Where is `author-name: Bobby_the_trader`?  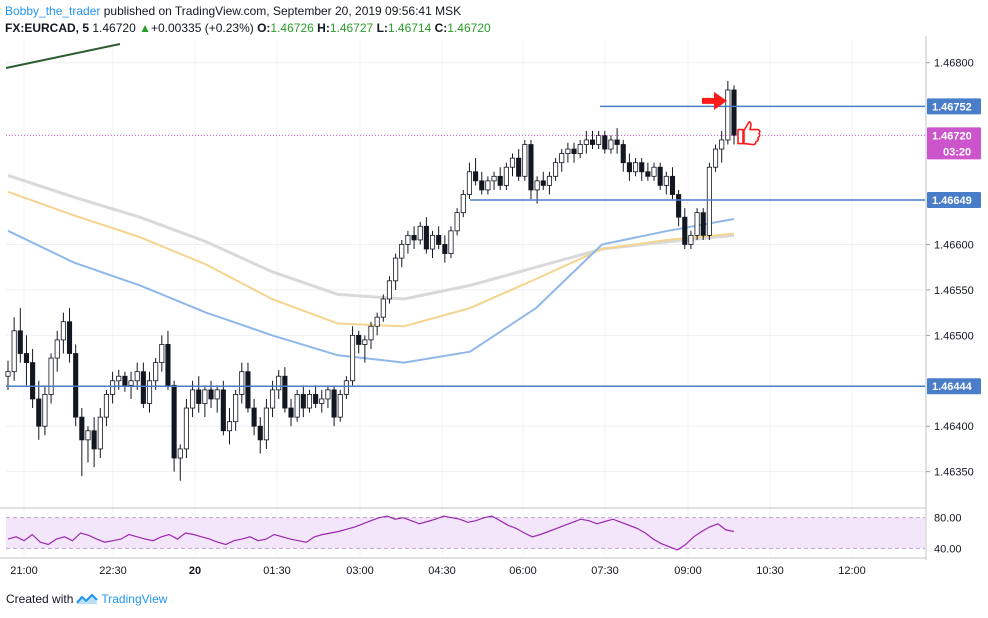 author-name: Bobby_the_trader is located at coordinates (53, 11).